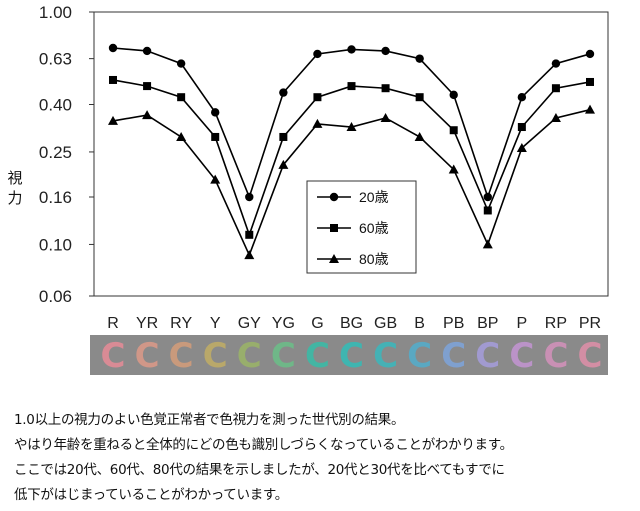 The width and height of the screenshot is (640, 511). Describe the element at coordinates (215, 323) in the screenshot. I see `x-tick-label: Y` at that location.